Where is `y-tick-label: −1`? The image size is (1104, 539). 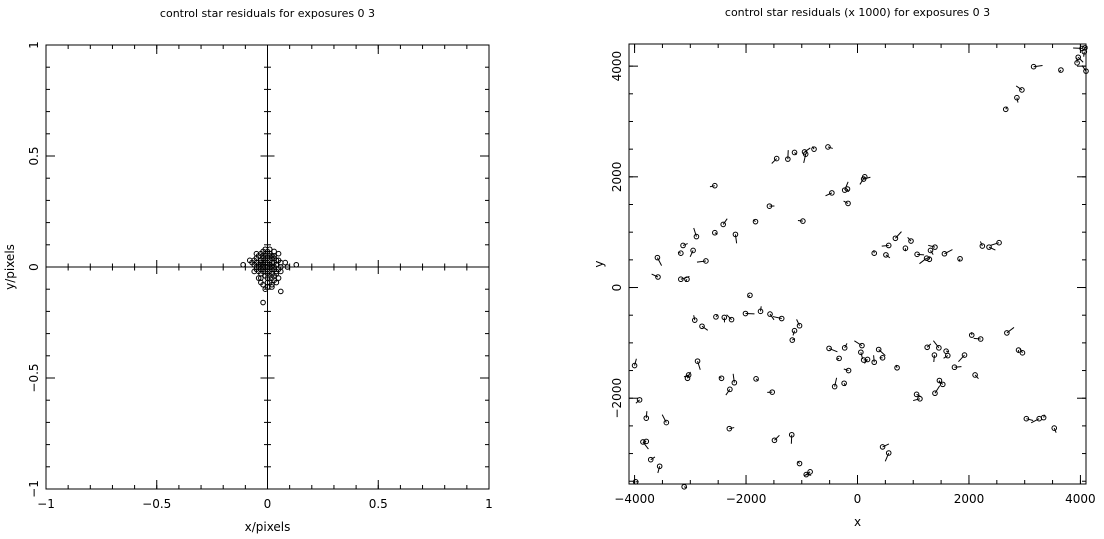 y-tick-label: −1 is located at coordinates (34, 489).